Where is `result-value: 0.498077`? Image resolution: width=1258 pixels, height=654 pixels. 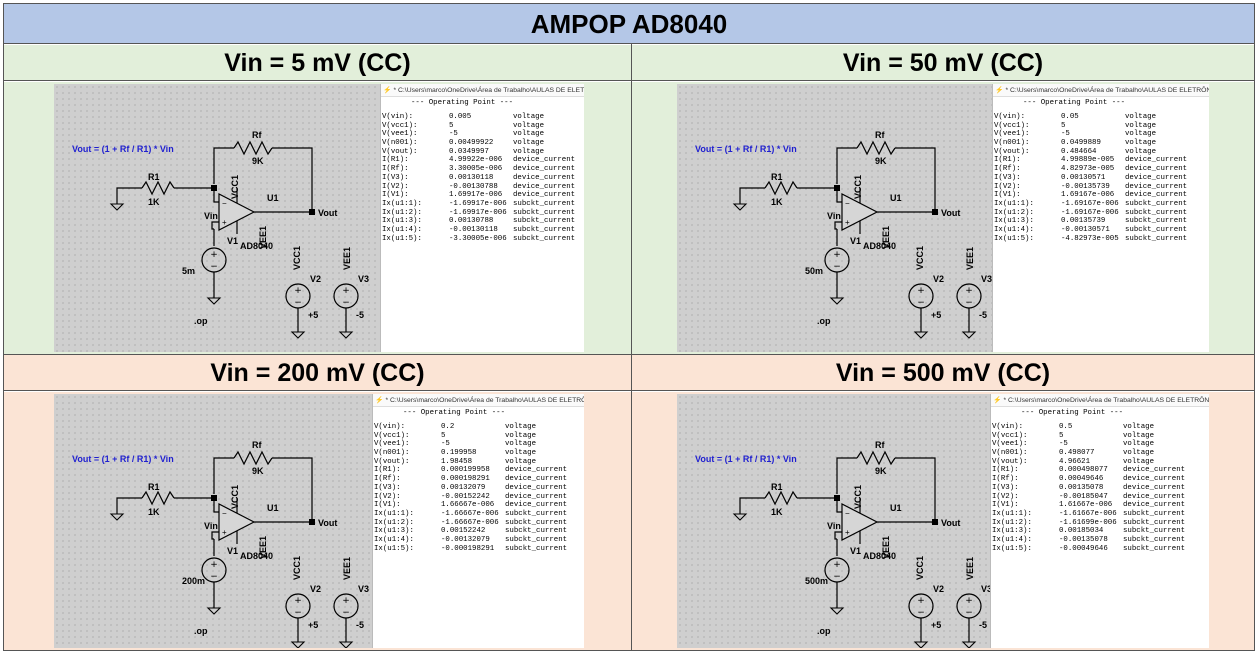
result-value: 0.498077 is located at coordinates (1077, 453).